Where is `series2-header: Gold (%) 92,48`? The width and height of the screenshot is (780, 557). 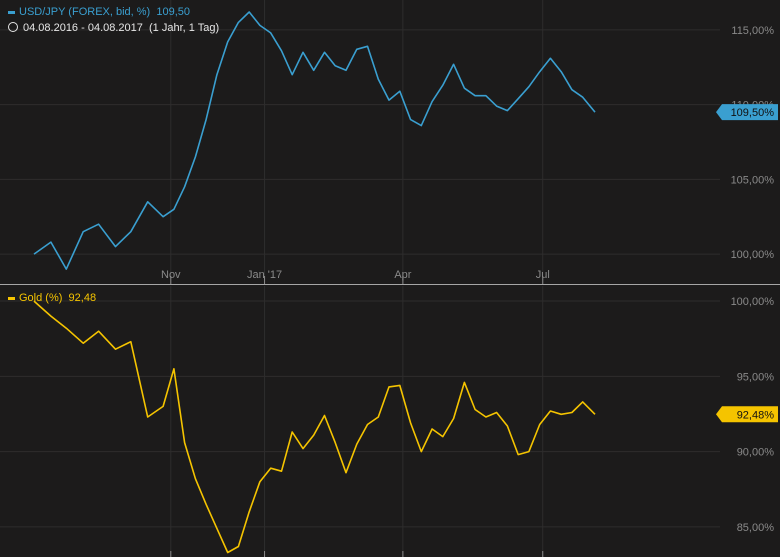
series2-header: Gold (%) 92,48 is located at coordinates (52, 298).